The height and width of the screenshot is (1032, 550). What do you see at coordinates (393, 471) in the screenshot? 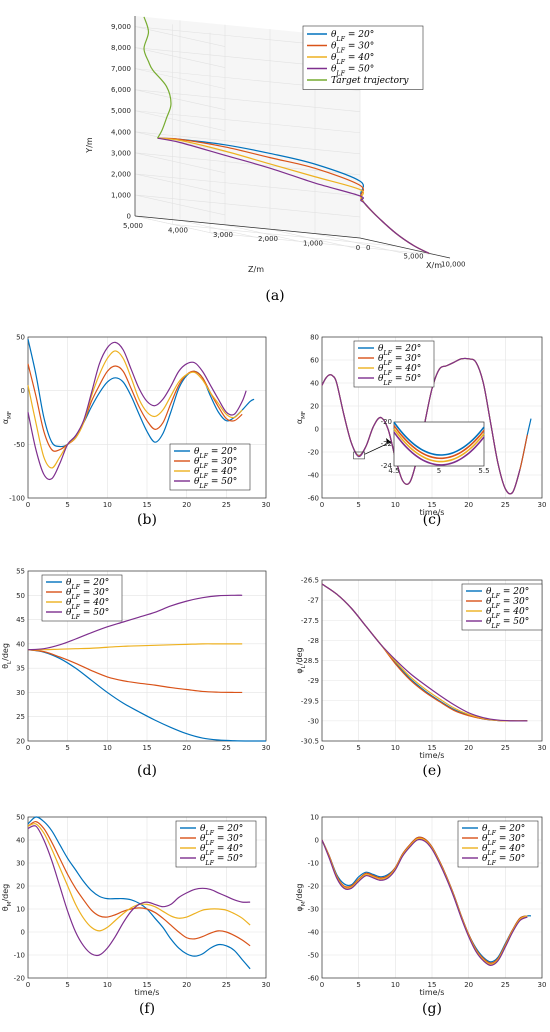
I see `inset-x-tick: 4.5` at bounding box center [393, 471].